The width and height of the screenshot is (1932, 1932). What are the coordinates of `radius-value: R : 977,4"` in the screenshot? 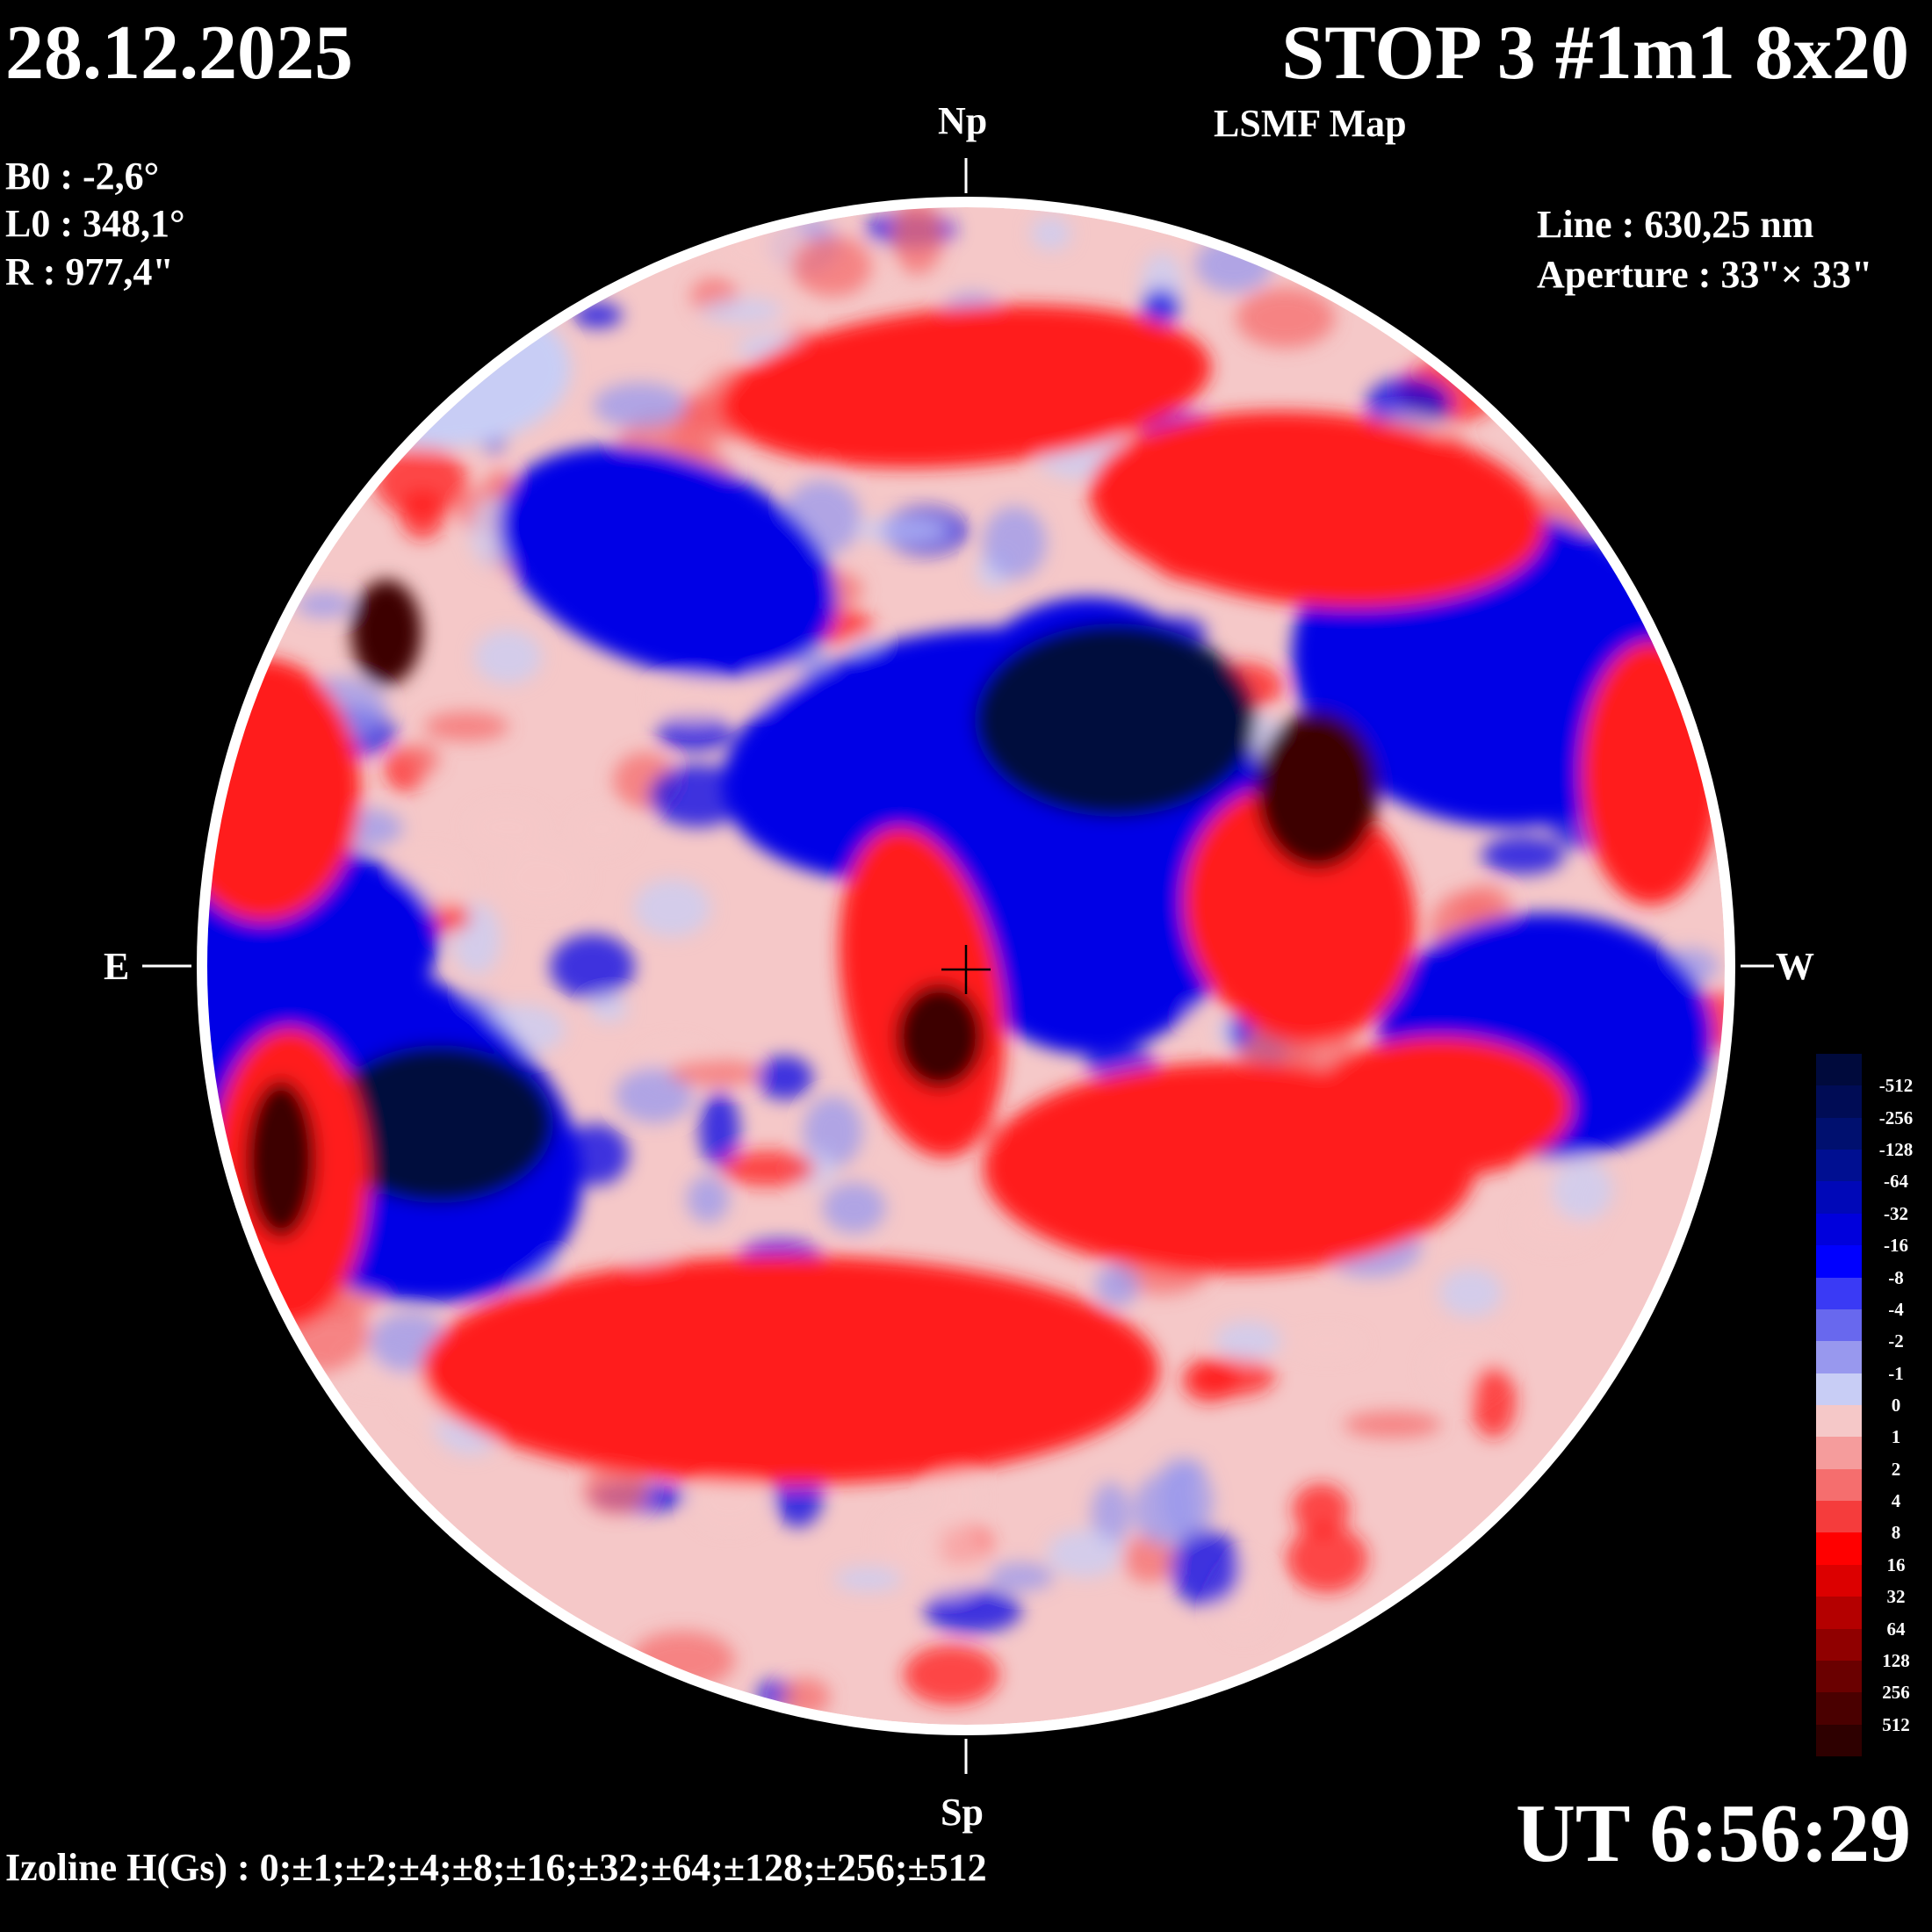 It's located at (89, 271).